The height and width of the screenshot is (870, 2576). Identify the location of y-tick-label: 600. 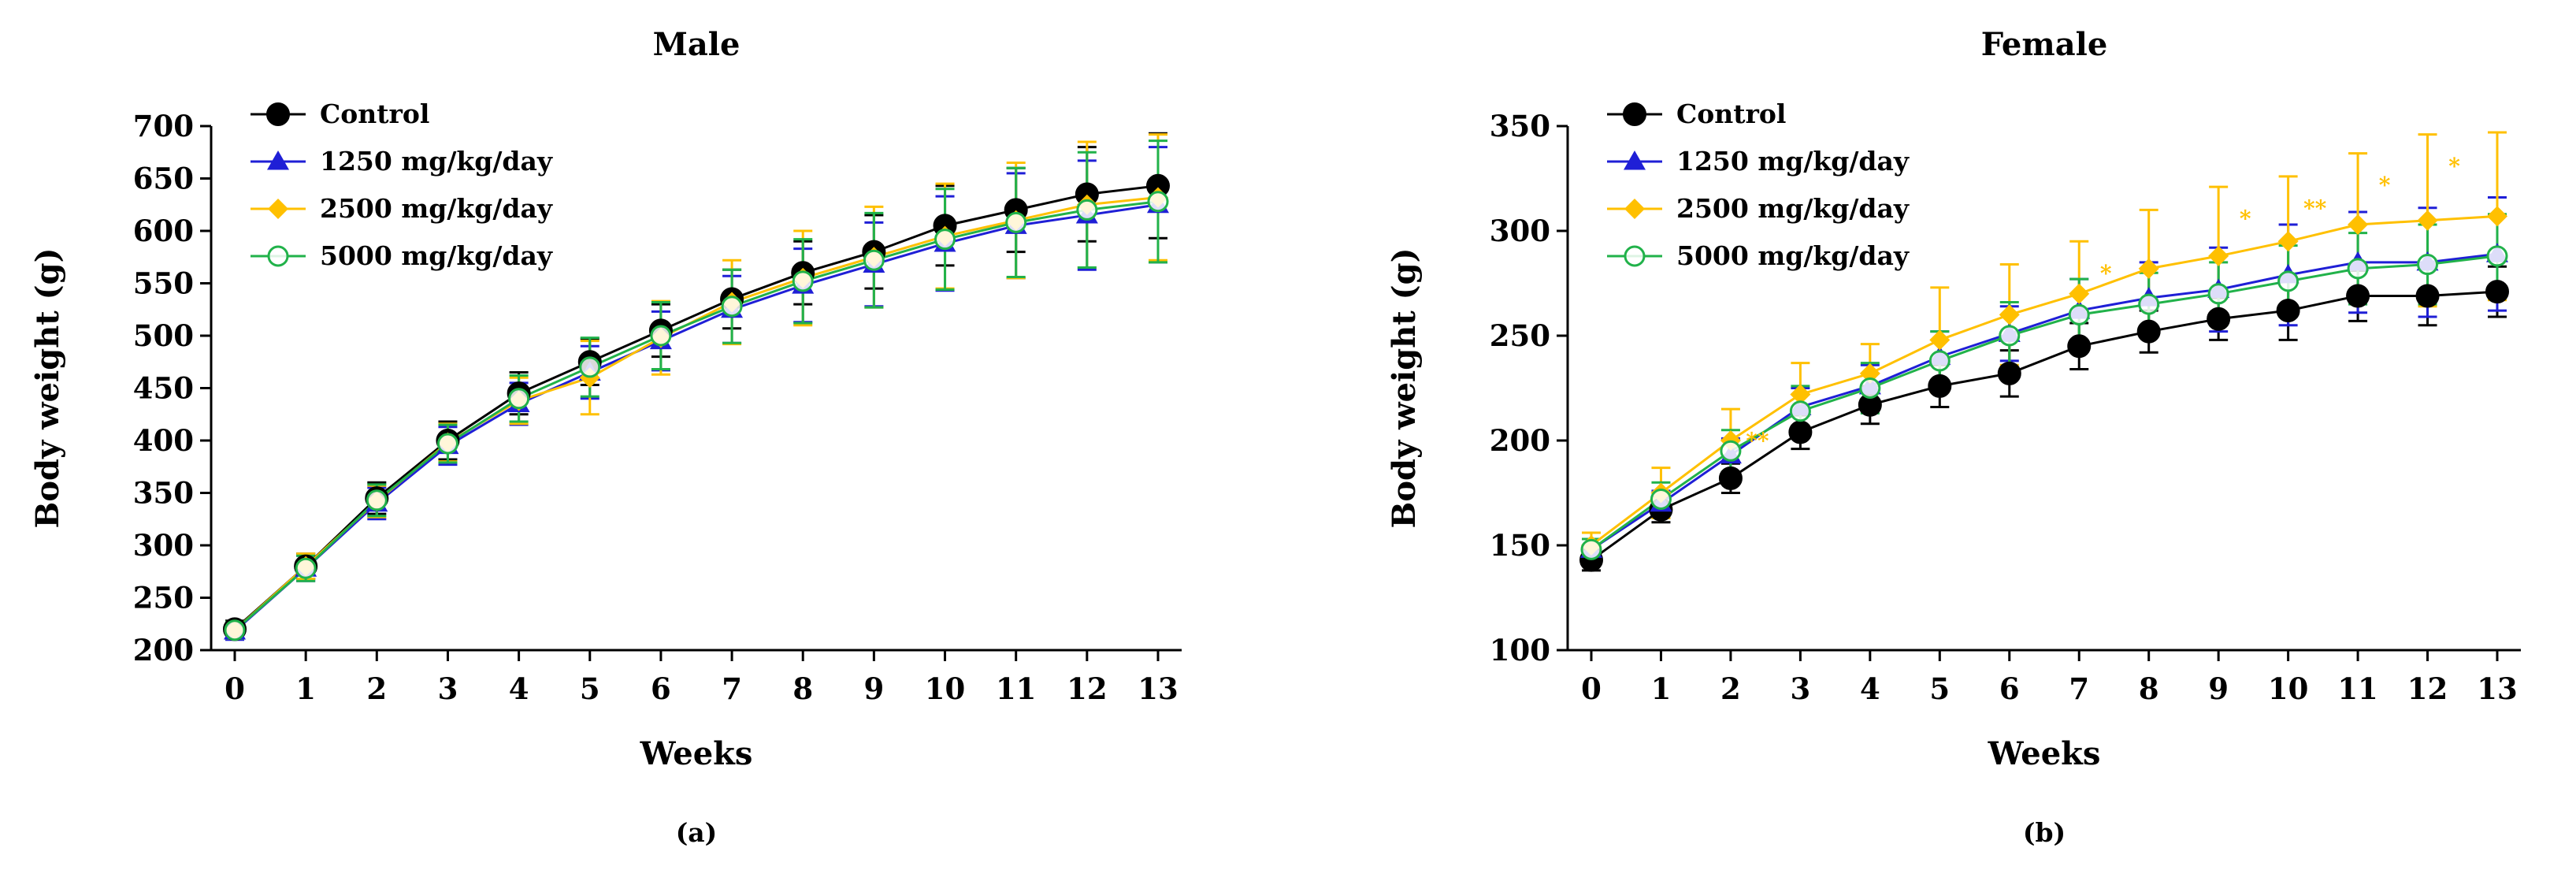
(163, 231).